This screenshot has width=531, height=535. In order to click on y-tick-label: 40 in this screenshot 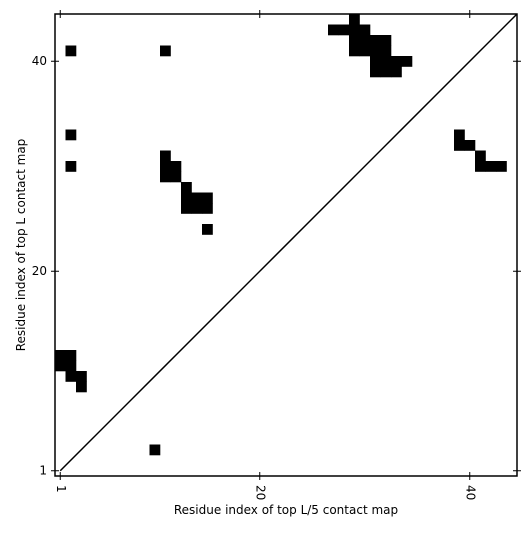, I will do `click(39, 61)`.